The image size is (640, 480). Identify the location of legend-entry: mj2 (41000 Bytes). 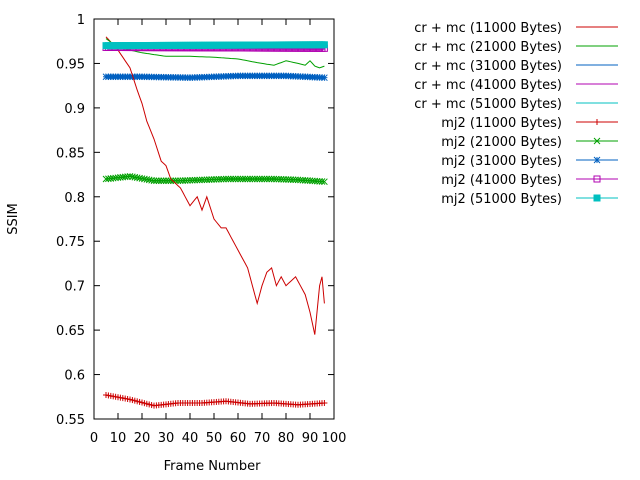
(529, 180).